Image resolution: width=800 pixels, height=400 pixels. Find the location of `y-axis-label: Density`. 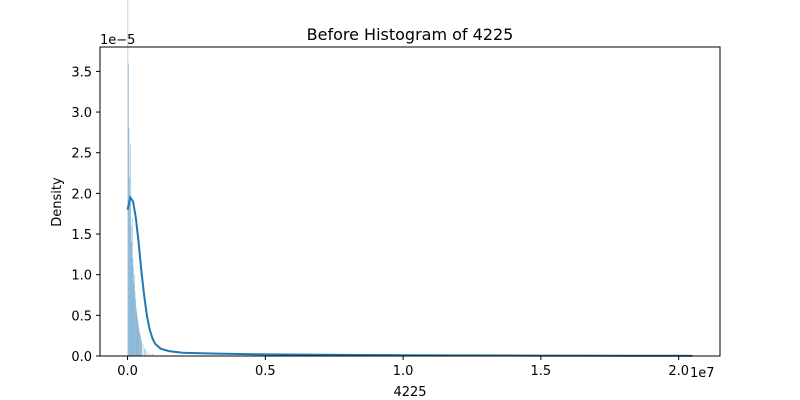

y-axis-label: Density is located at coordinates (57, 202).